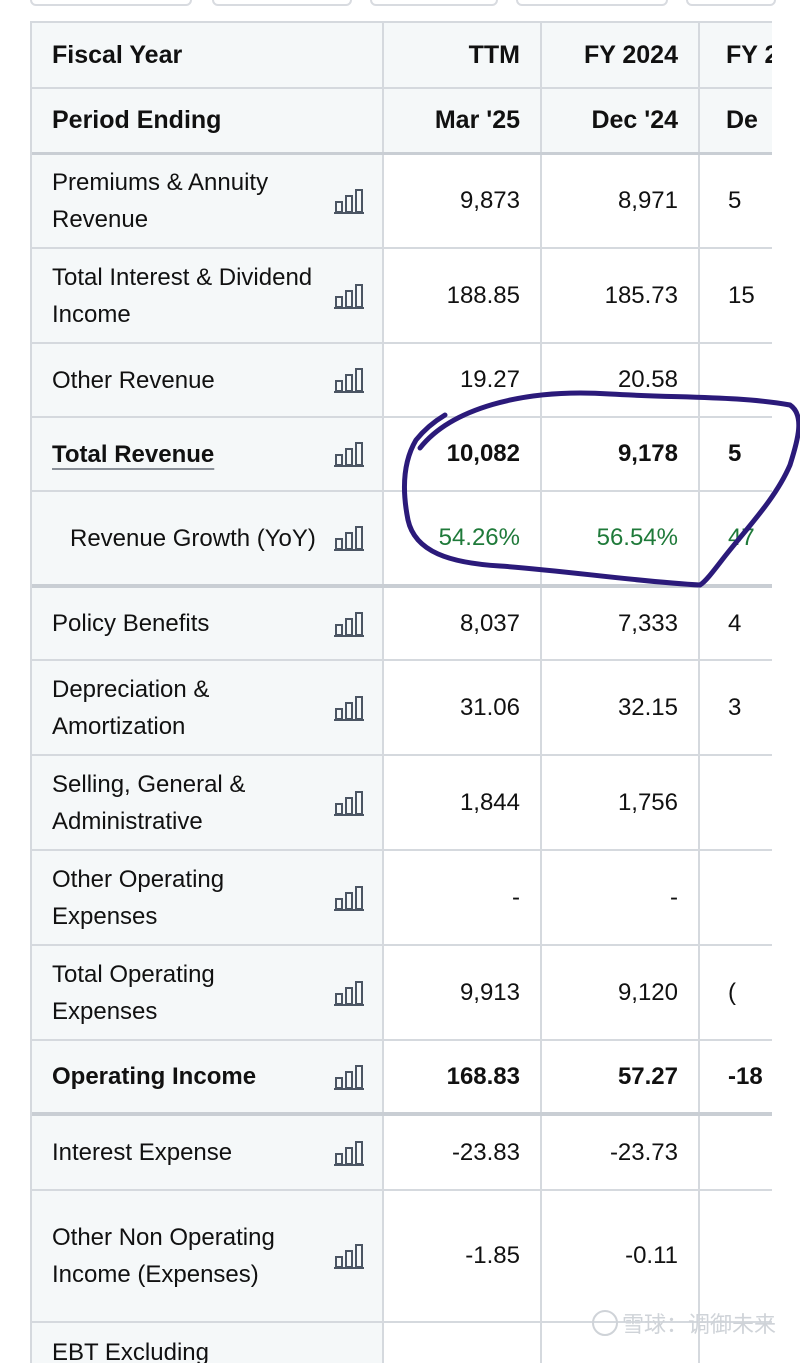  Describe the element at coordinates (462, 707) in the screenshot. I see `value-ttm: 31.06` at that location.